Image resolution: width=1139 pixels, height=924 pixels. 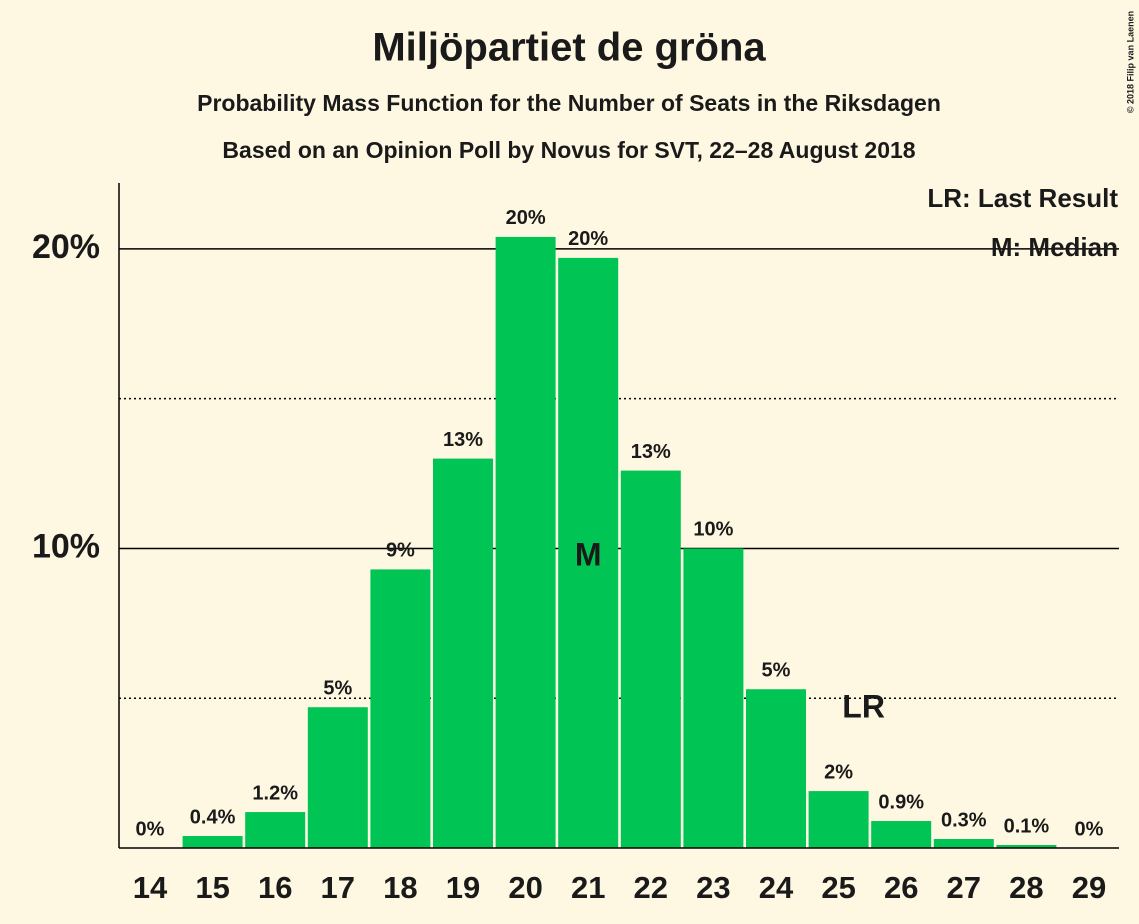 I want to click on y-tick-label: 10%, so click(x=66, y=546).